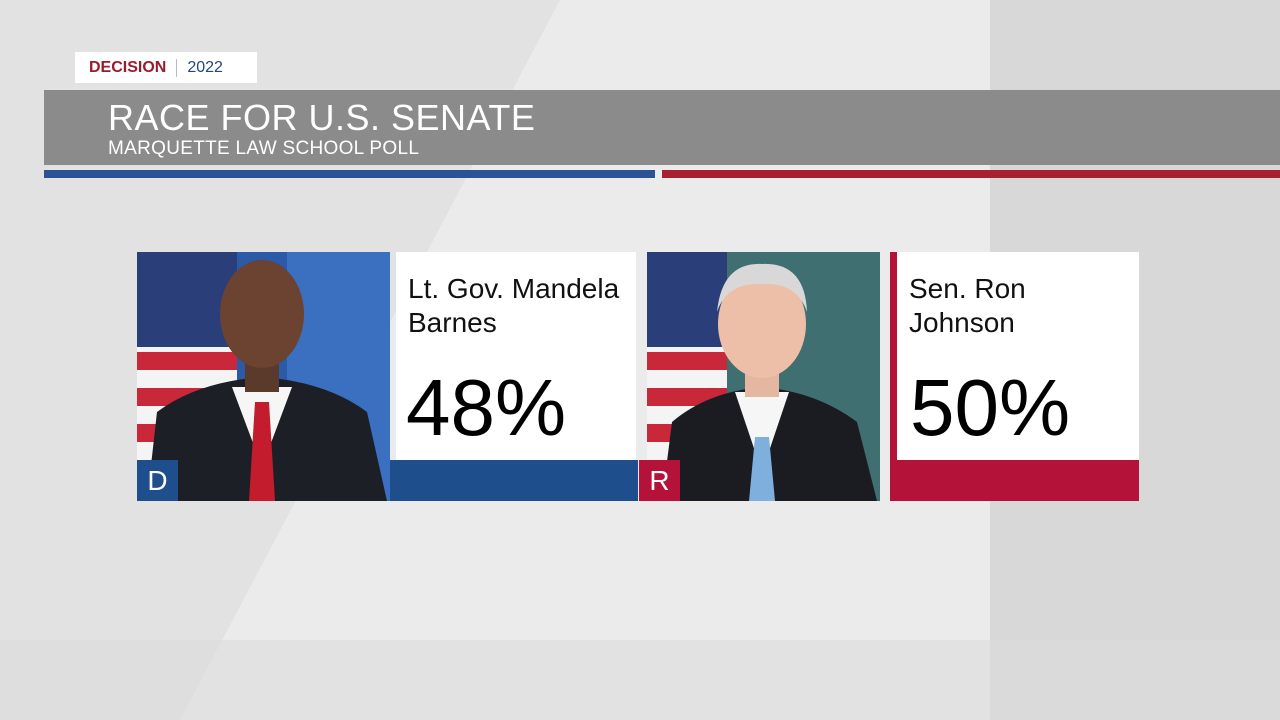 This screenshot has height=720, width=1280. What do you see at coordinates (205, 67) in the screenshot?
I see `badge-year: 2022` at bounding box center [205, 67].